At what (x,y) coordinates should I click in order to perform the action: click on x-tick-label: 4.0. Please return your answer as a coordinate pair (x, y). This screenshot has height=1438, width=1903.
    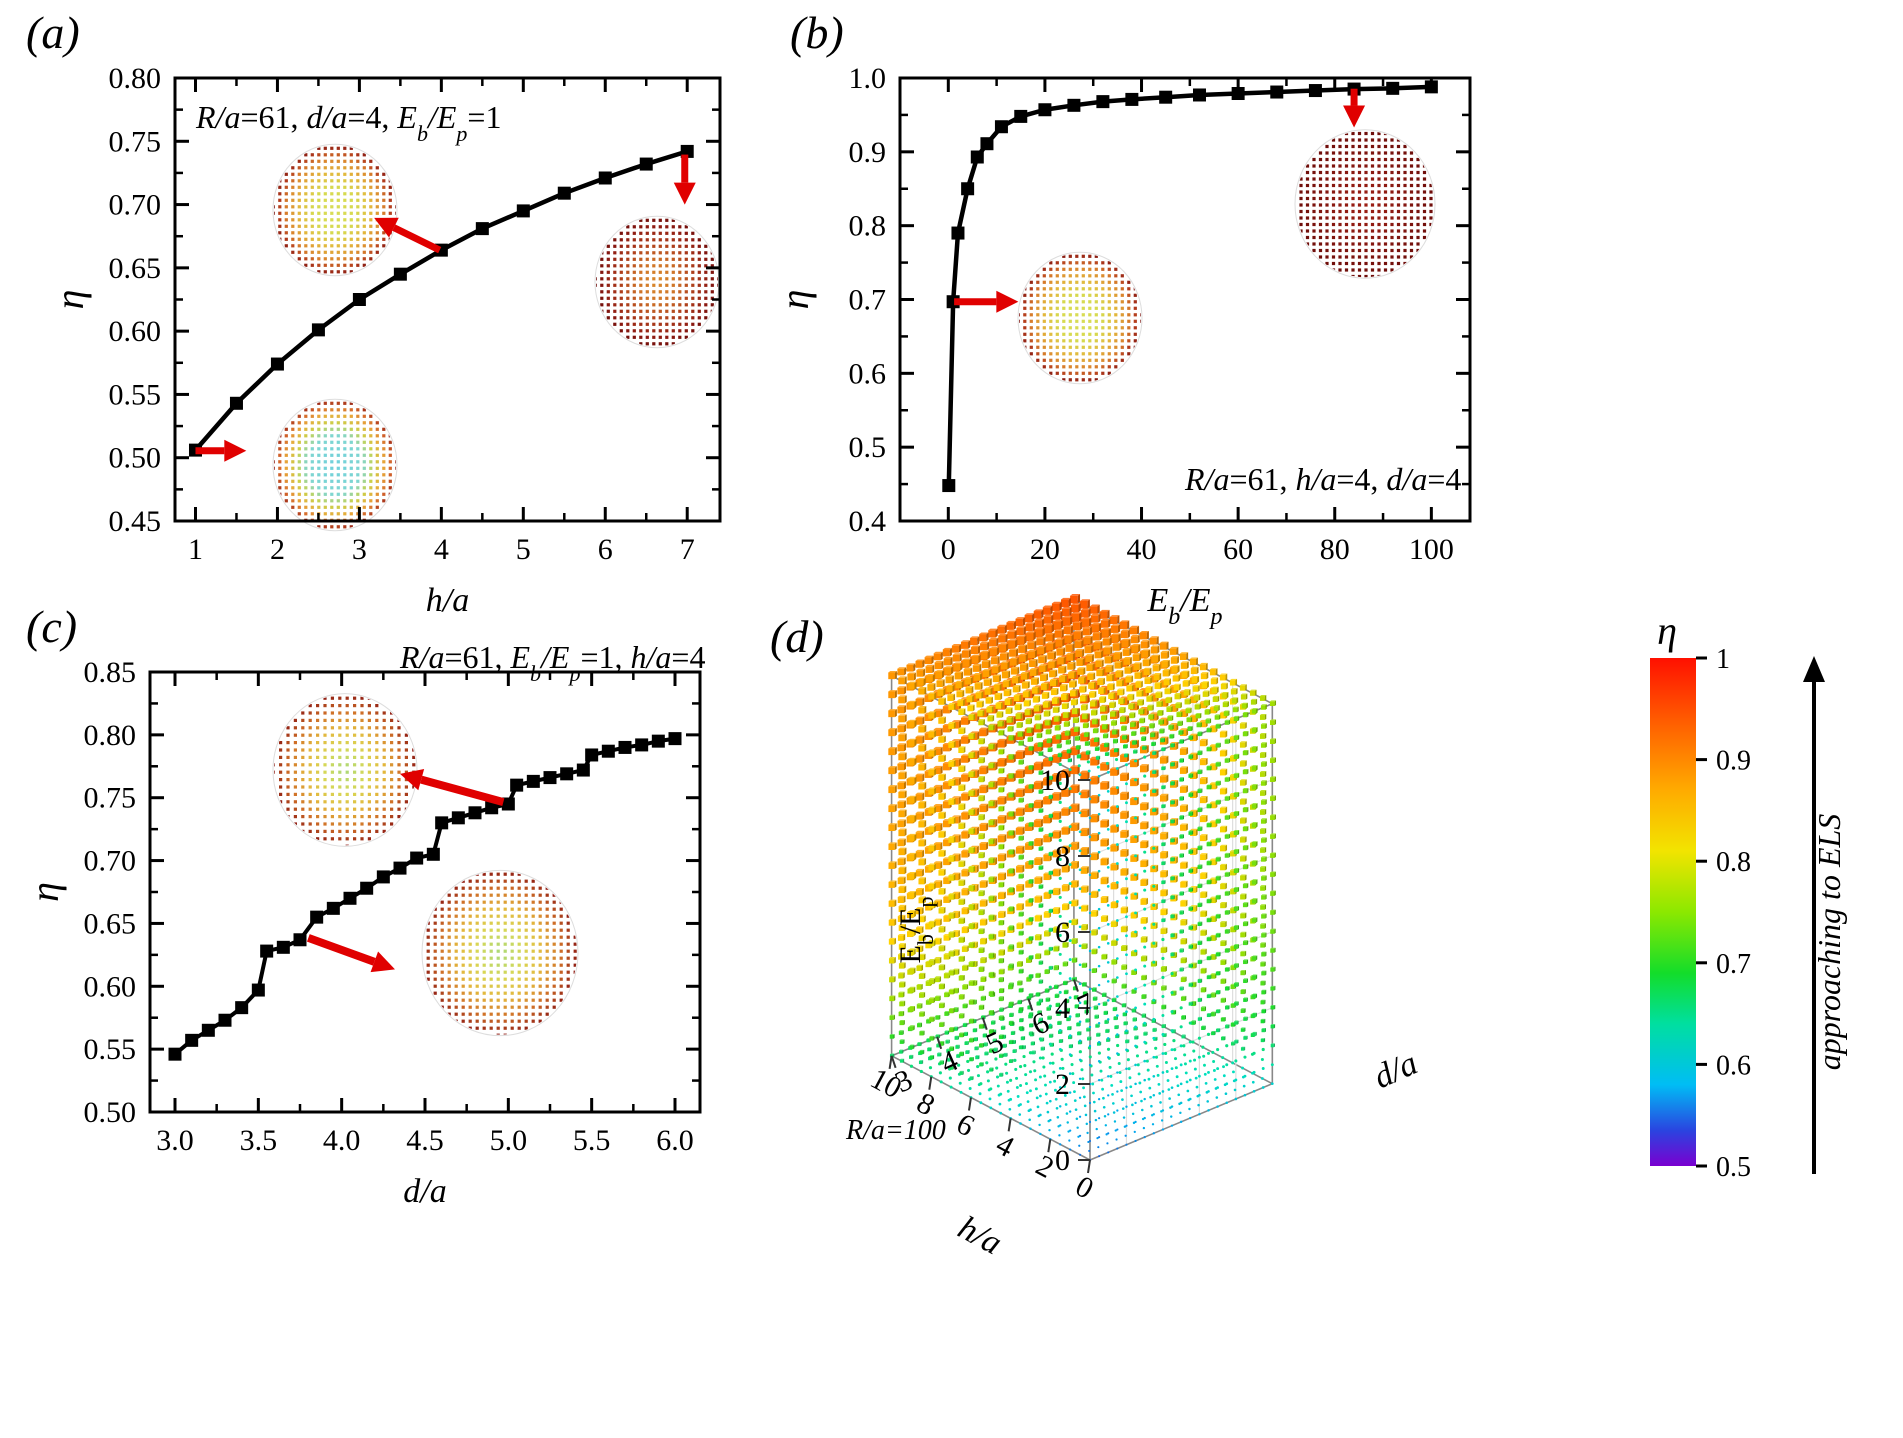
    Looking at the image, I should click on (342, 1140).